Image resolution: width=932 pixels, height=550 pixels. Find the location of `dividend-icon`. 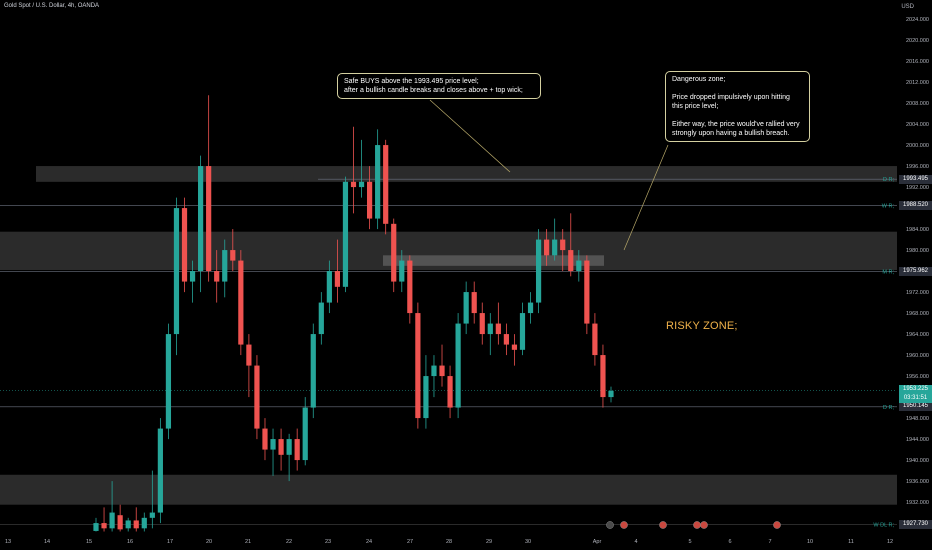

dividend-icon is located at coordinates (610, 525).